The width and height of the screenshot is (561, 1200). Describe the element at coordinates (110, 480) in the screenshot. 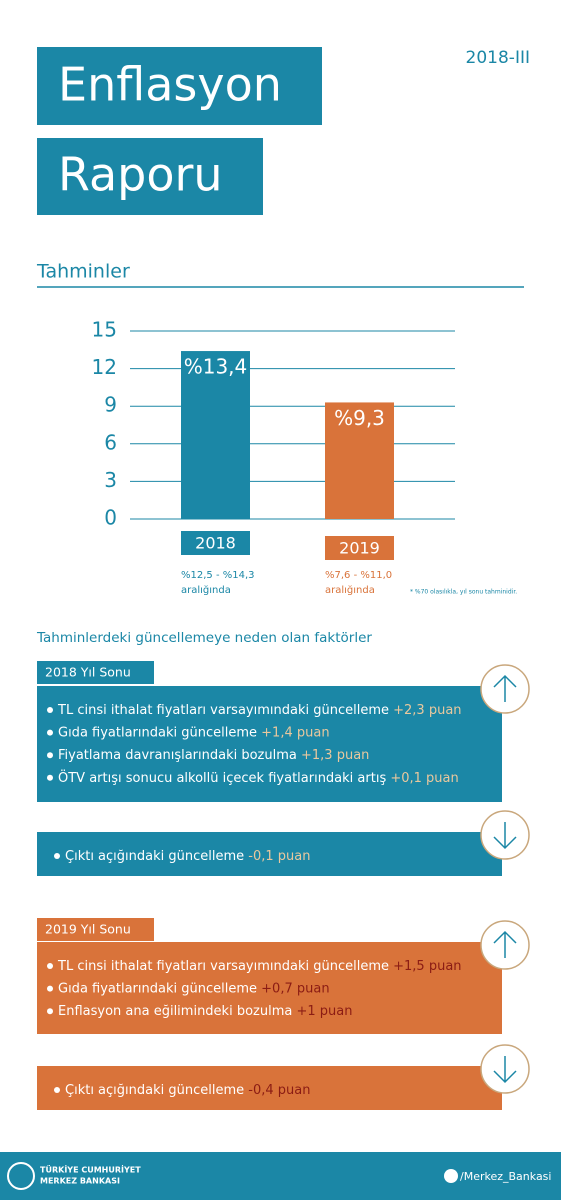

I see `y-tick-label: 3` at that location.